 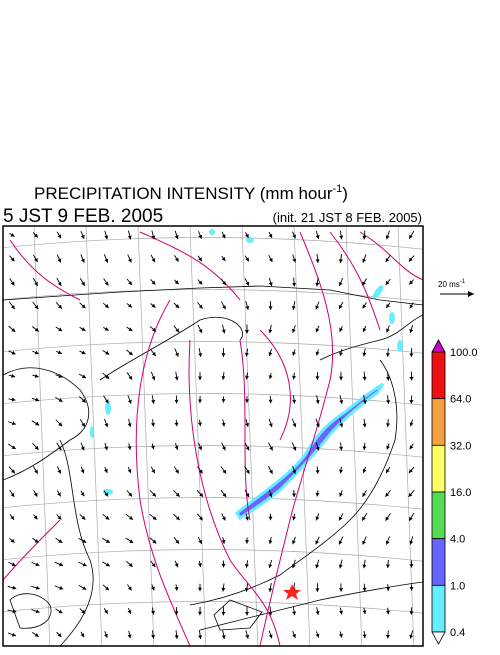 What do you see at coordinates (183, 193) in the screenshot?
I see `title-text: PRECIPITATION INTENSITY (mm hour` at bounding box center [183, 193].